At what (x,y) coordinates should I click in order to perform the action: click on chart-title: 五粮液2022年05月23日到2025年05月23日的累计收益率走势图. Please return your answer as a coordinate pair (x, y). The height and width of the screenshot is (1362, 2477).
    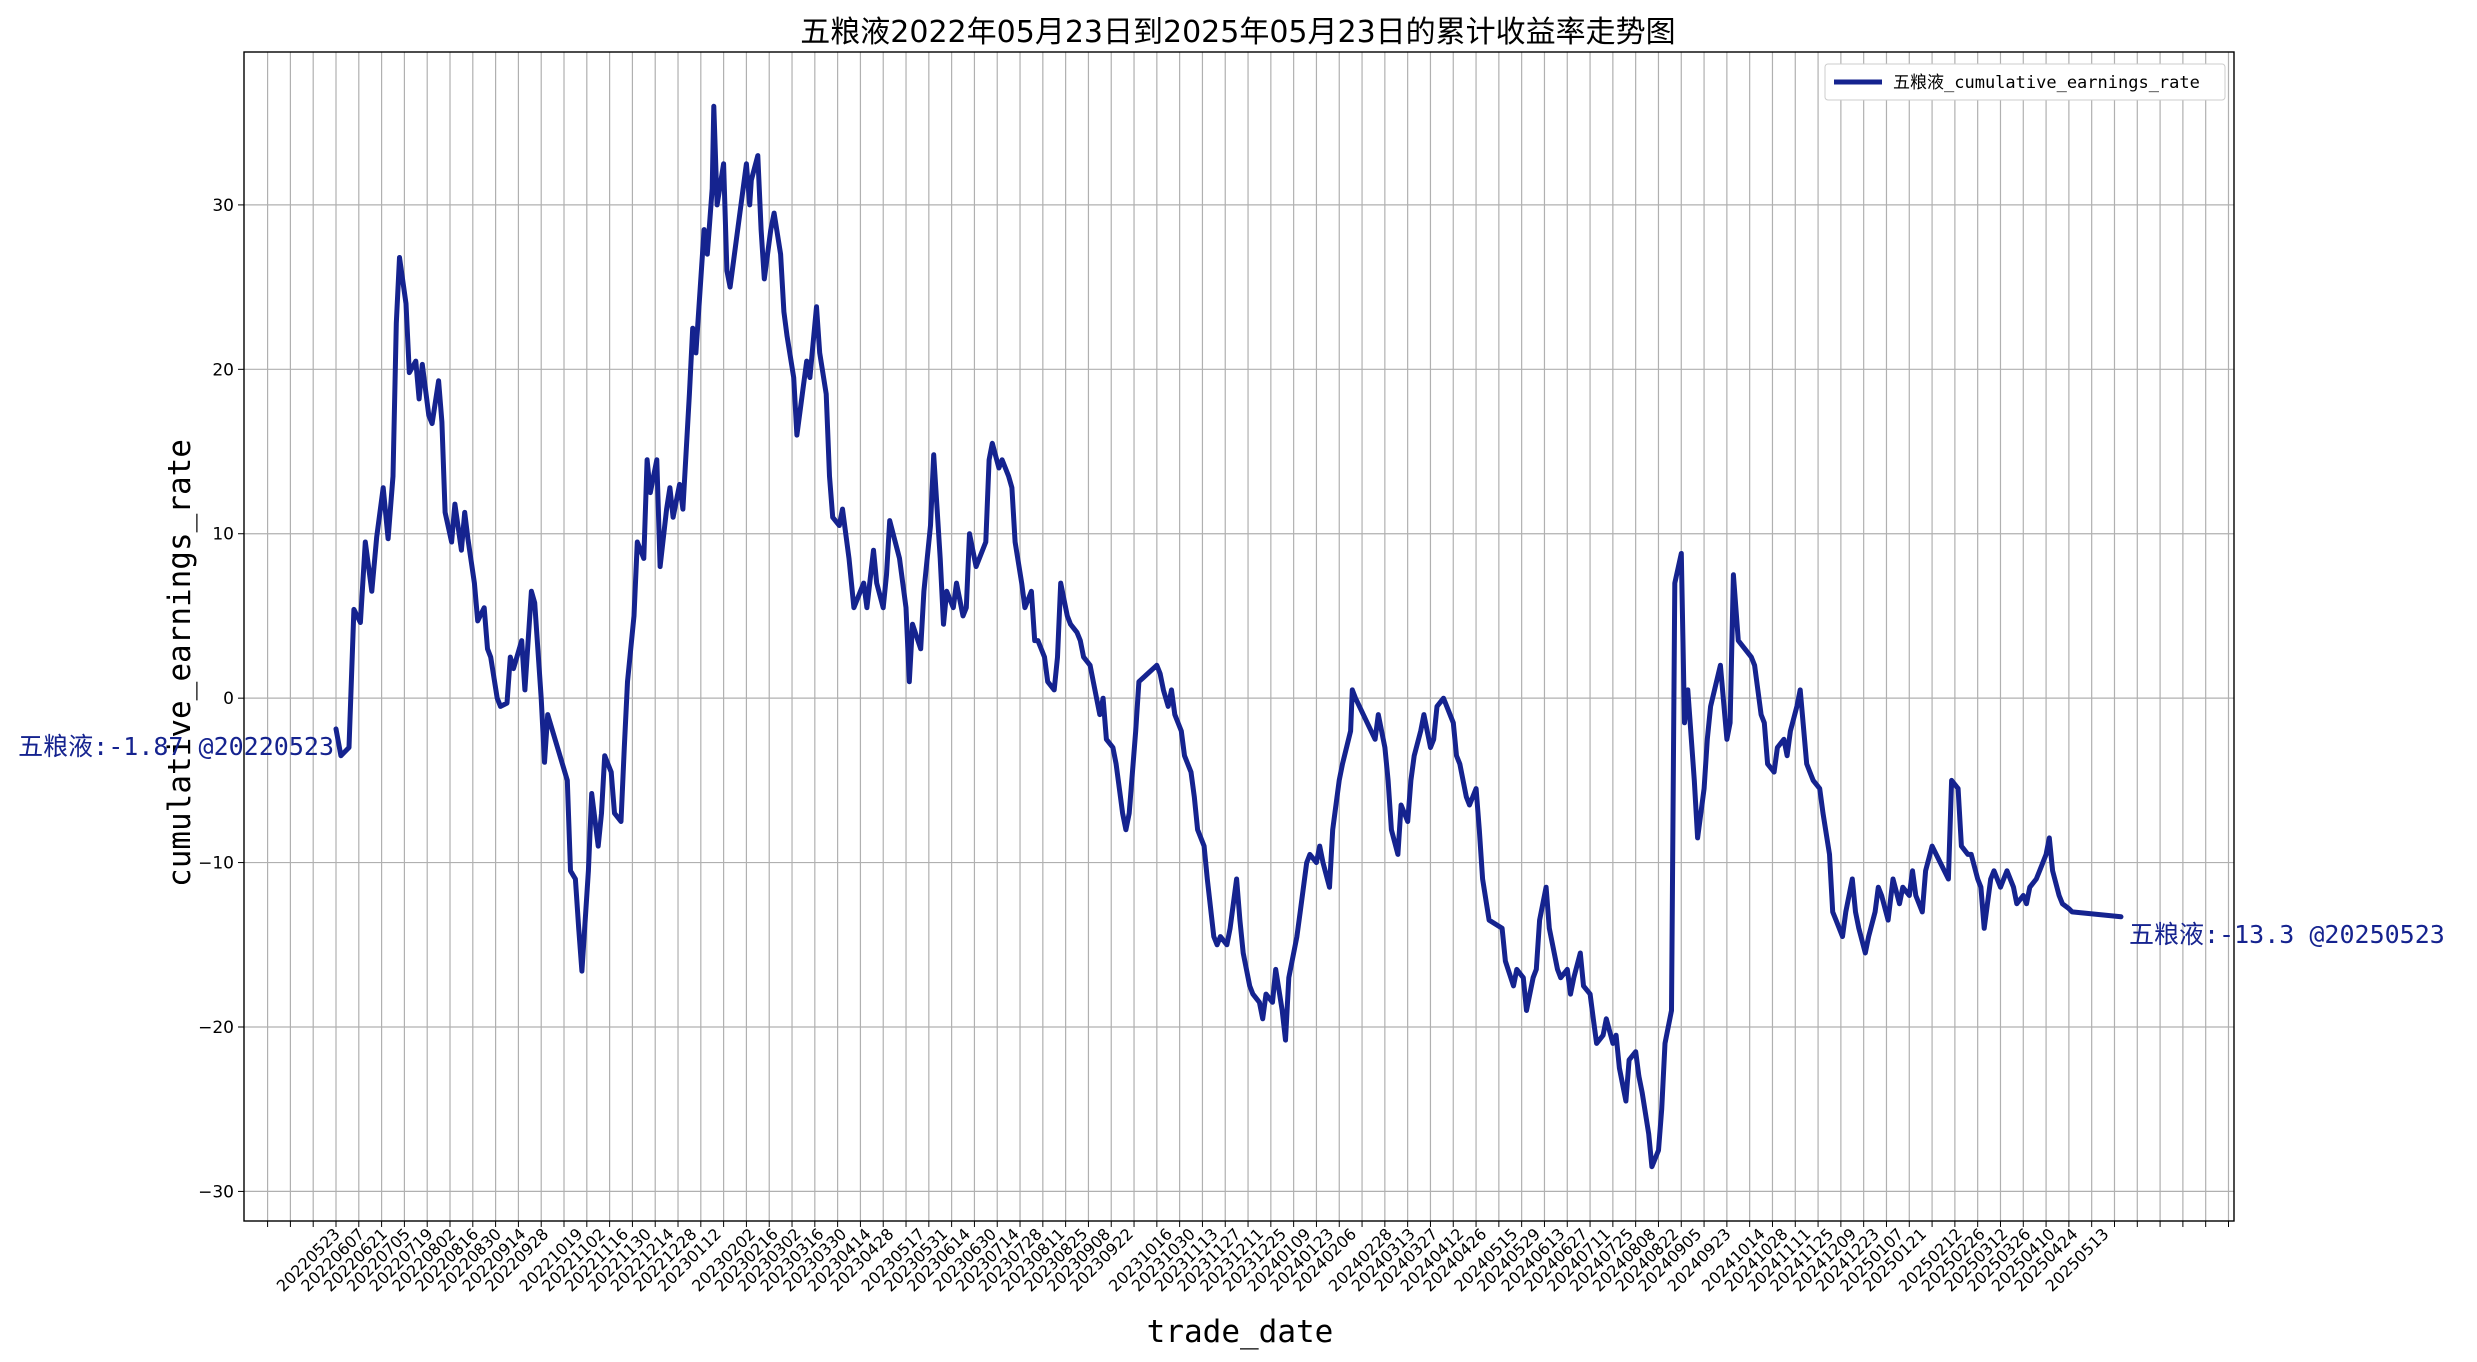
    Looking at the image, I should click on (1237, 32).